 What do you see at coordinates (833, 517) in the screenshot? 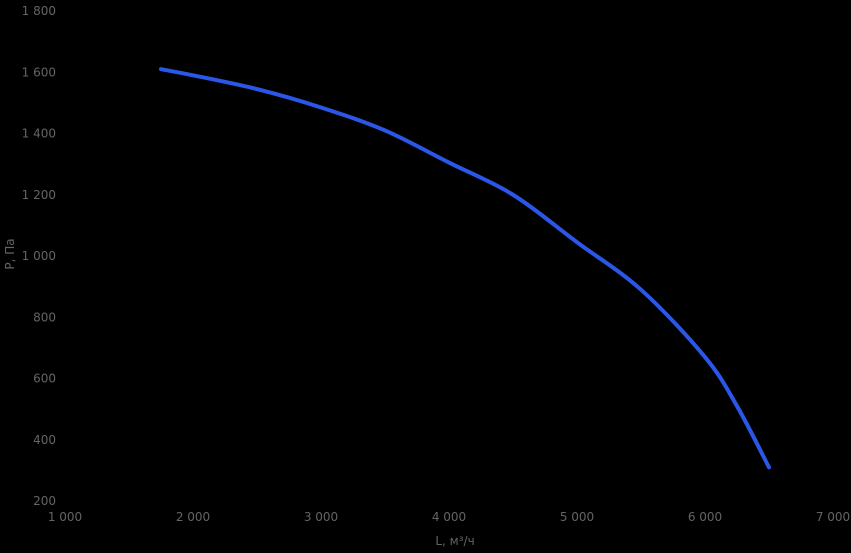
I see `x-tick-label: 7 000` at bounding box center [833, 517].